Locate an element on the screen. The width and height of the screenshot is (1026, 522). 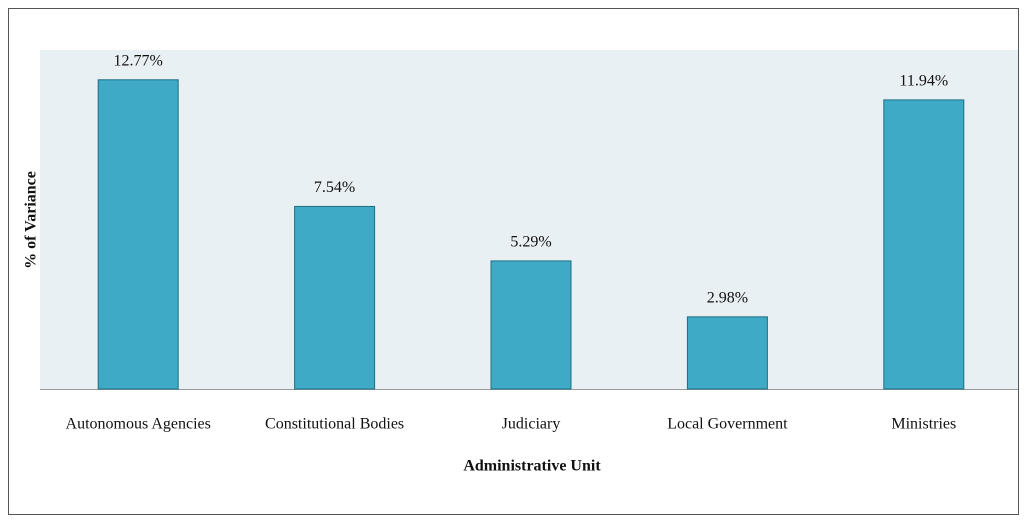
x-tick-label: Constitutional Bodies is located at coordinates (334, 424).